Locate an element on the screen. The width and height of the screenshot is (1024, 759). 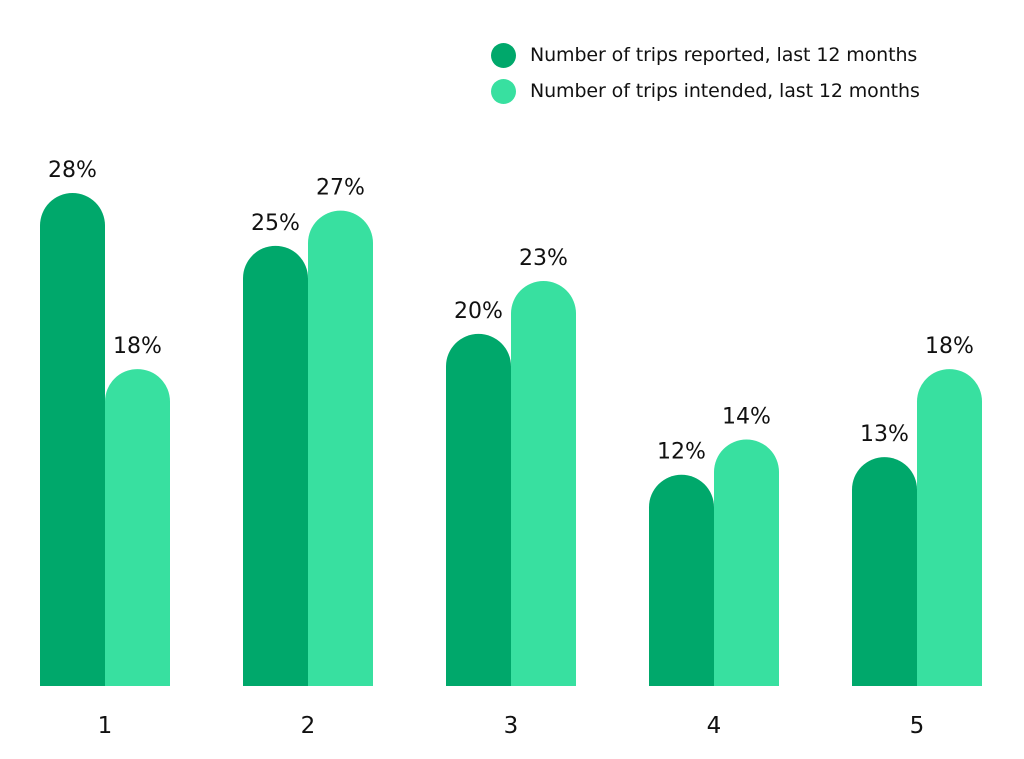
bar-cat4-series1 is located at coordinates (681, 580).